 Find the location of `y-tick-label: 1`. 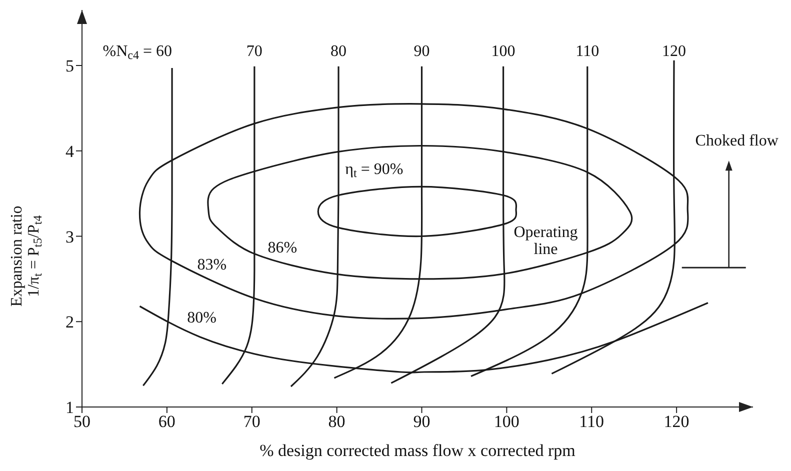

y-tick-label: 1 is located at coordinates (70, 408).